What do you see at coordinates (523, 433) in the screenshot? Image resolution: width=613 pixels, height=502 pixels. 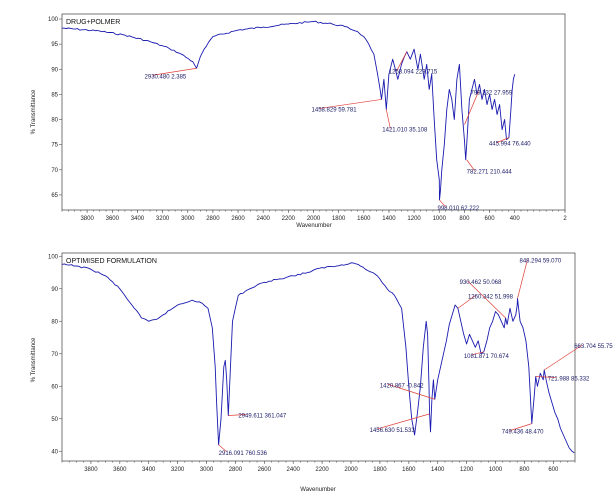 I see `peak-label: 749.436 48.470` at bounding box center [523, 433].